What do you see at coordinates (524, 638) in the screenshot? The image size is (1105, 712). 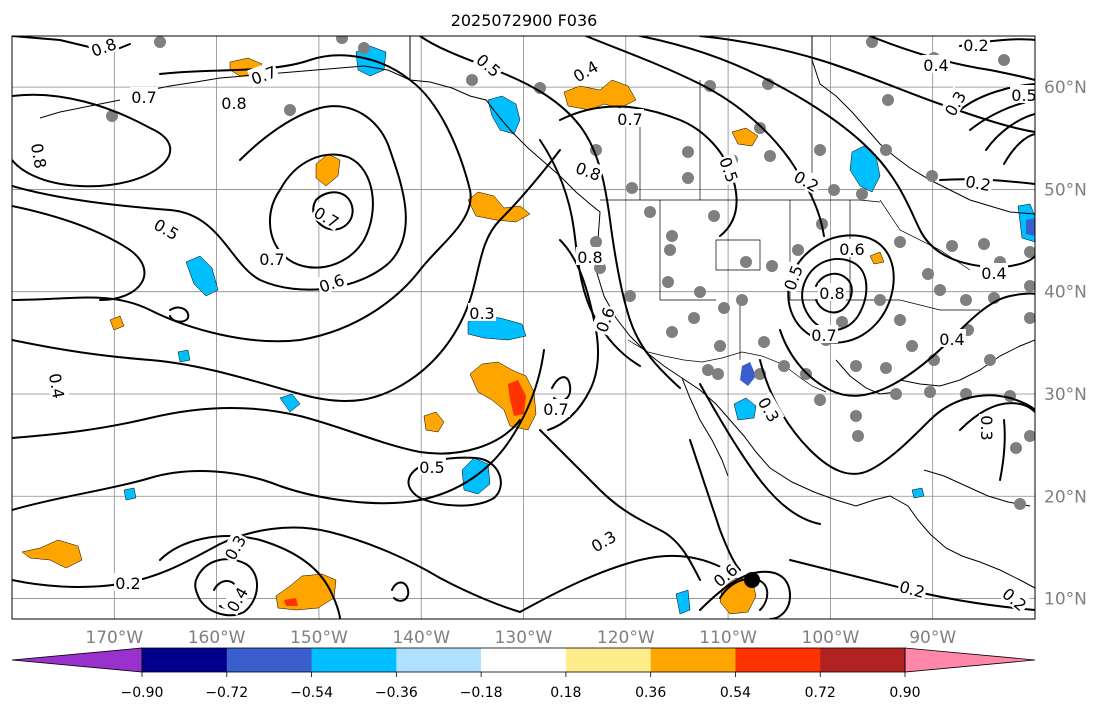 I see `lon-tick-label: 130°W` at bounding box center [524, 638].